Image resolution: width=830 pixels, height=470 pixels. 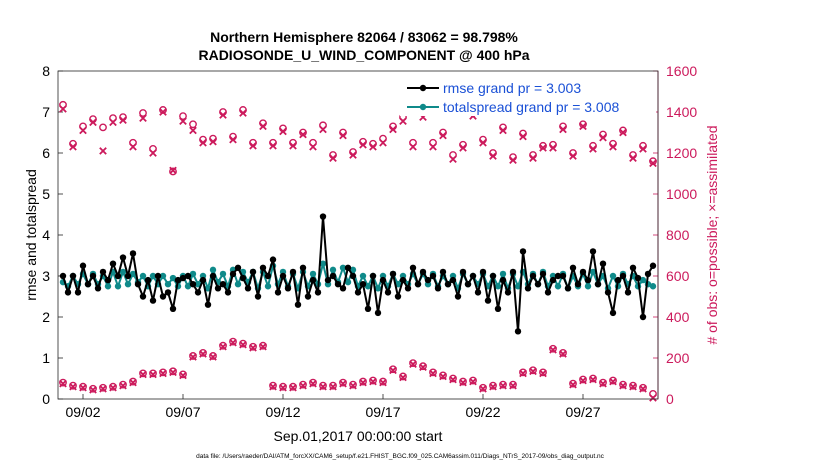 I want to click on y-right-tick-label: 600, so click(x=678, y=276).